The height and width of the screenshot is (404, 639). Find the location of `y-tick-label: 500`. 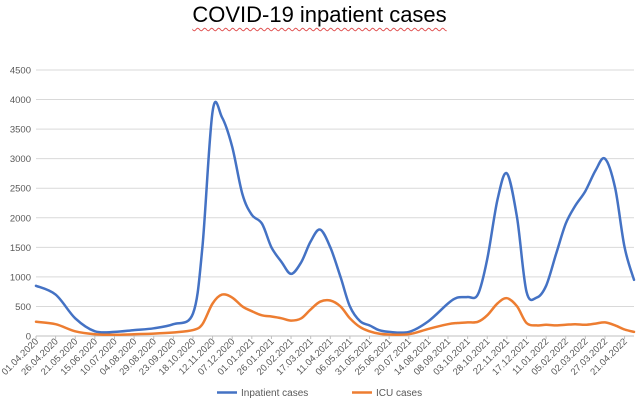

y-tick-label: 500 is located at coordinates (23, 307).